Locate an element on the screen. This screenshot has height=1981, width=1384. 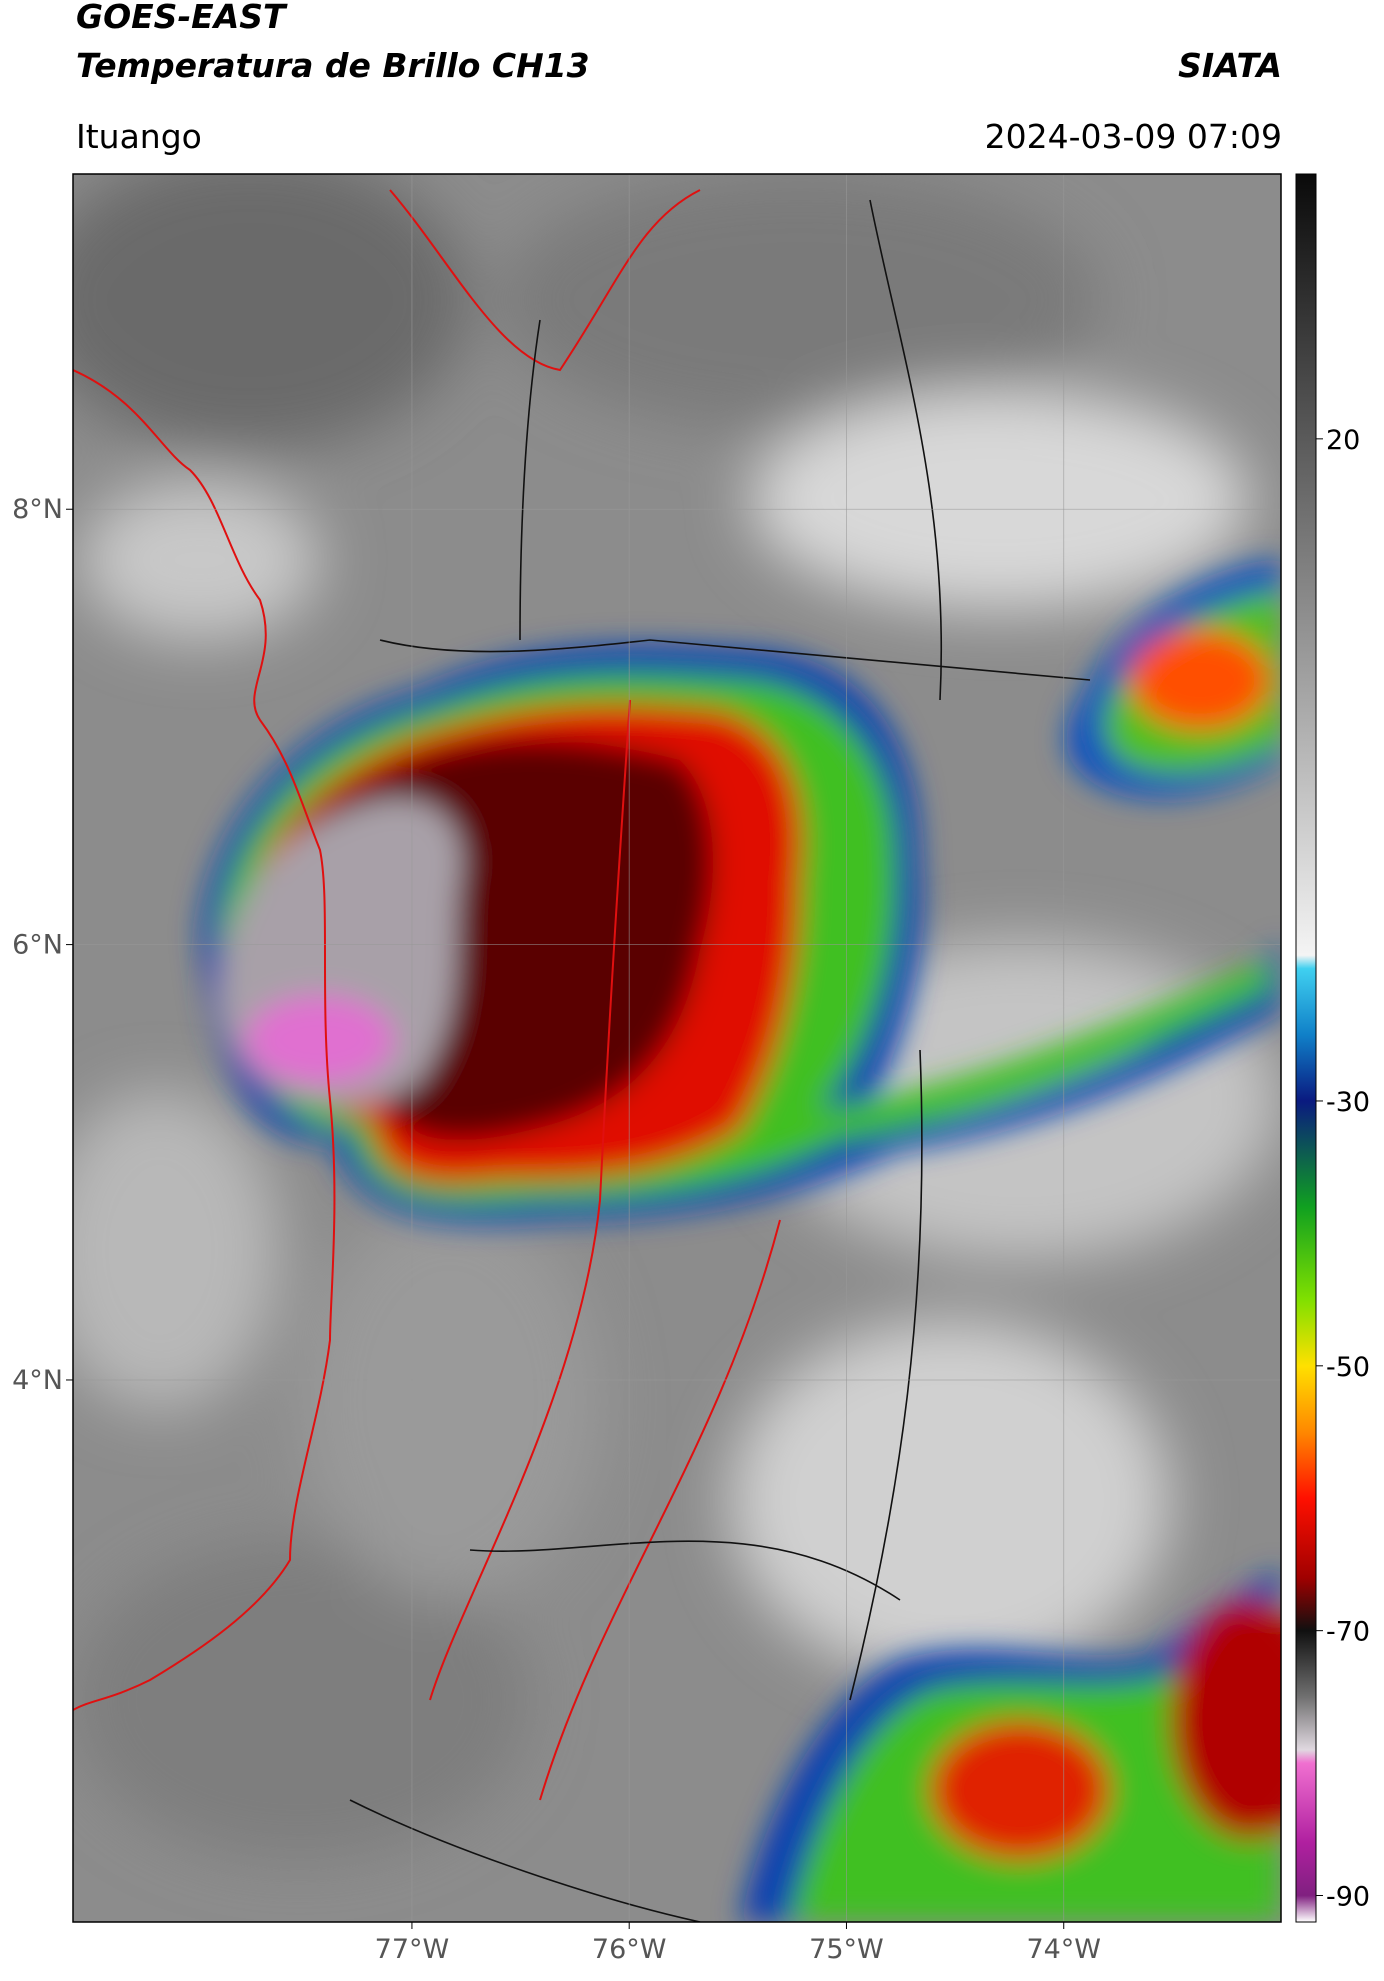
y-tick-label: 4°N is located at coordinates (37, 1380).